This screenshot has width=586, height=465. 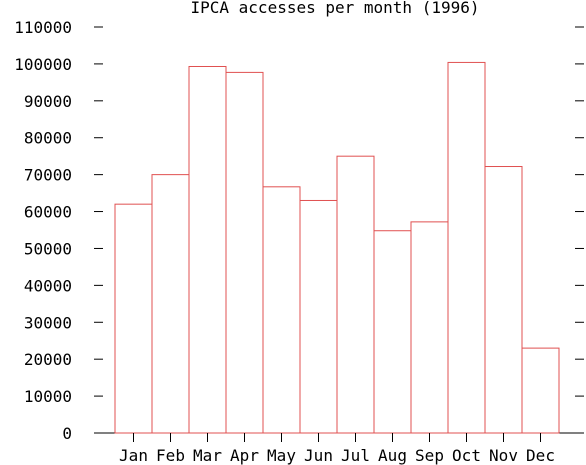 What do you see at coordinates (48, 138) in the screenshot?
I see `y-tick-label-8: 80000` at bounding box center [48, 138].